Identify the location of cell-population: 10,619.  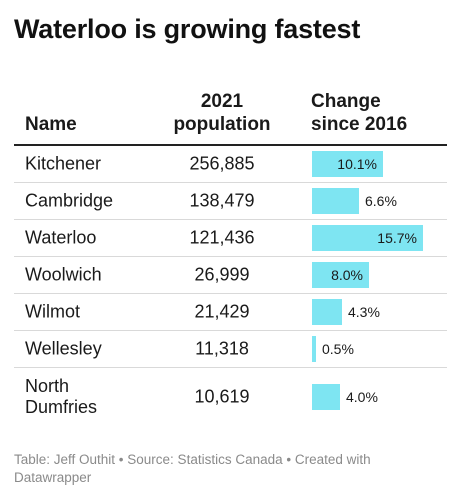
(222, 396).